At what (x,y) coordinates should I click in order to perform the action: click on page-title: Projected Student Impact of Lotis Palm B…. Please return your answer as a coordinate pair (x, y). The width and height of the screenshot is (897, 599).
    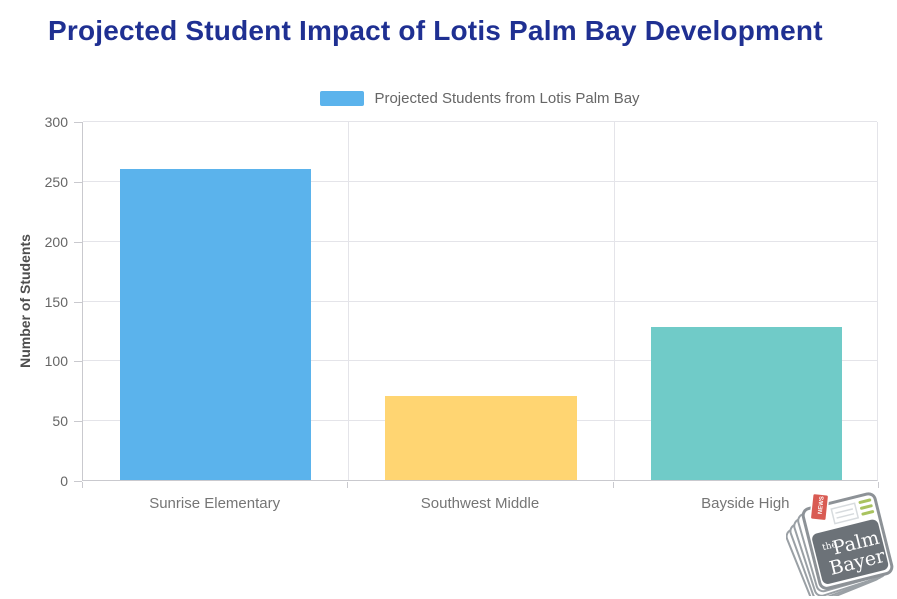
    Looking at the image, I should click on (435, 30).